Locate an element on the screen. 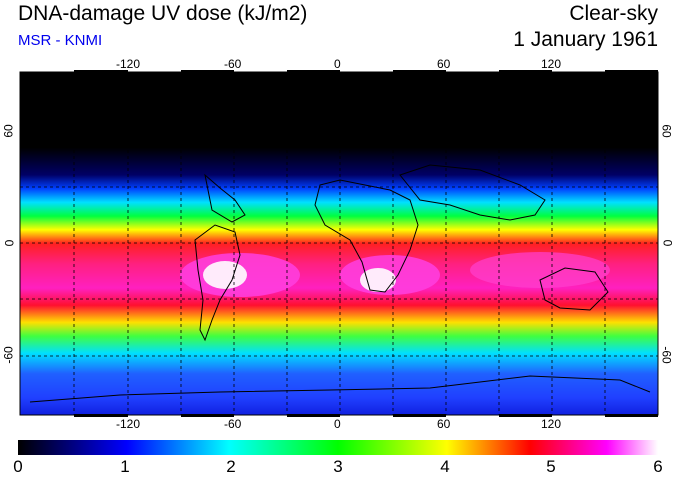  colorbar-label: 0 is located at coordinates (18, 466).